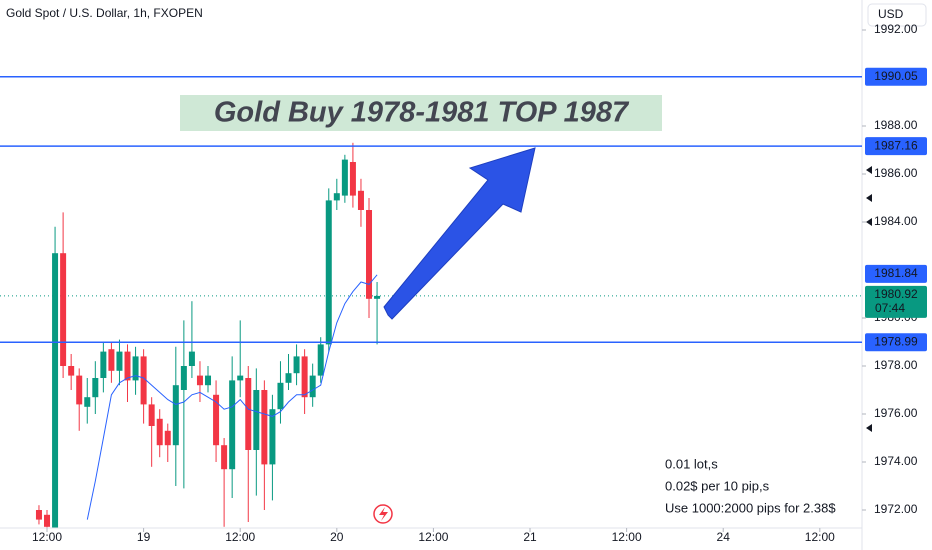 The image size is (932, 550). I want to click on price-label: 1980.92, so click(896, 294).